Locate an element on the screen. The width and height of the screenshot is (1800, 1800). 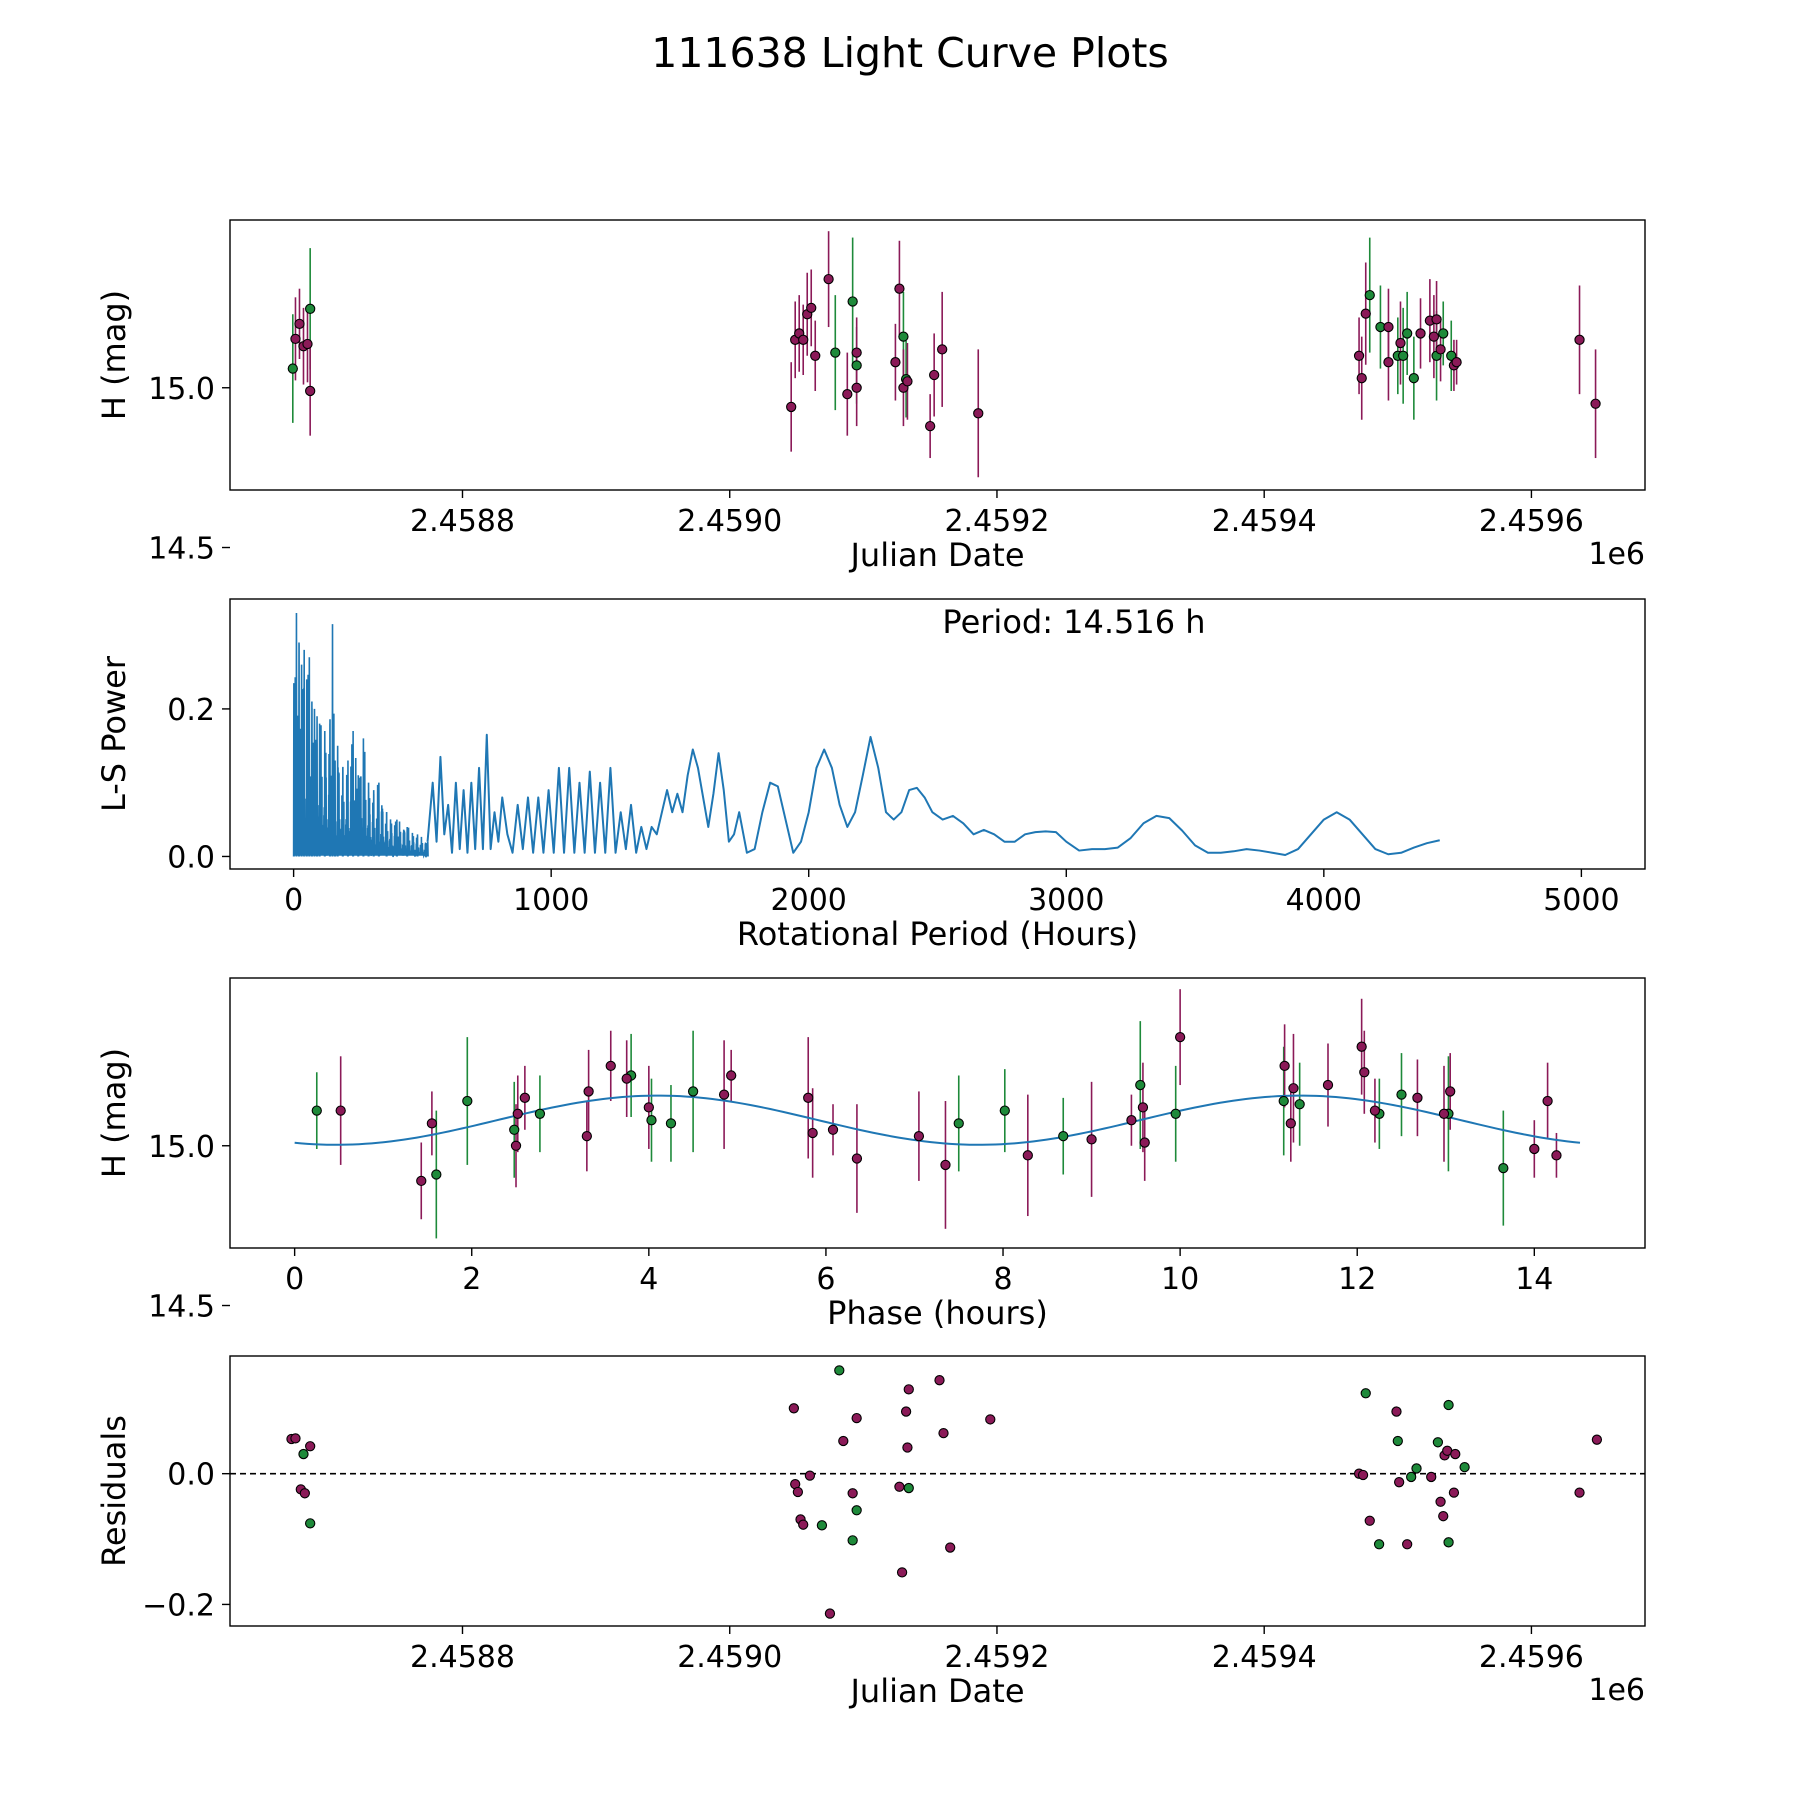
y-axis-label: Residuals is located at coordinates (114, 1491).